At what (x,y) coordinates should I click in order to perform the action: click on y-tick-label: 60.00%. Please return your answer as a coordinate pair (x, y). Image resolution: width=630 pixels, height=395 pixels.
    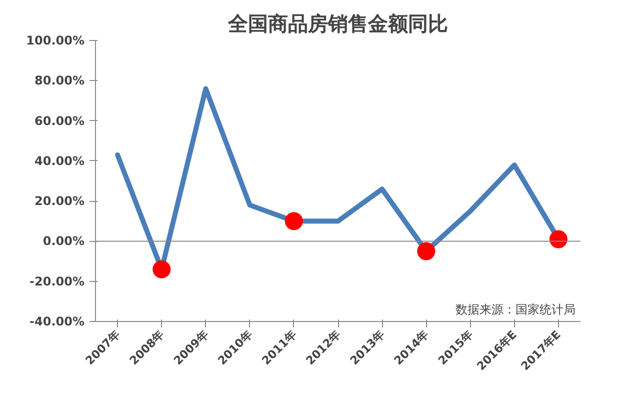
    Looking at the image, I should click on (59, 121).